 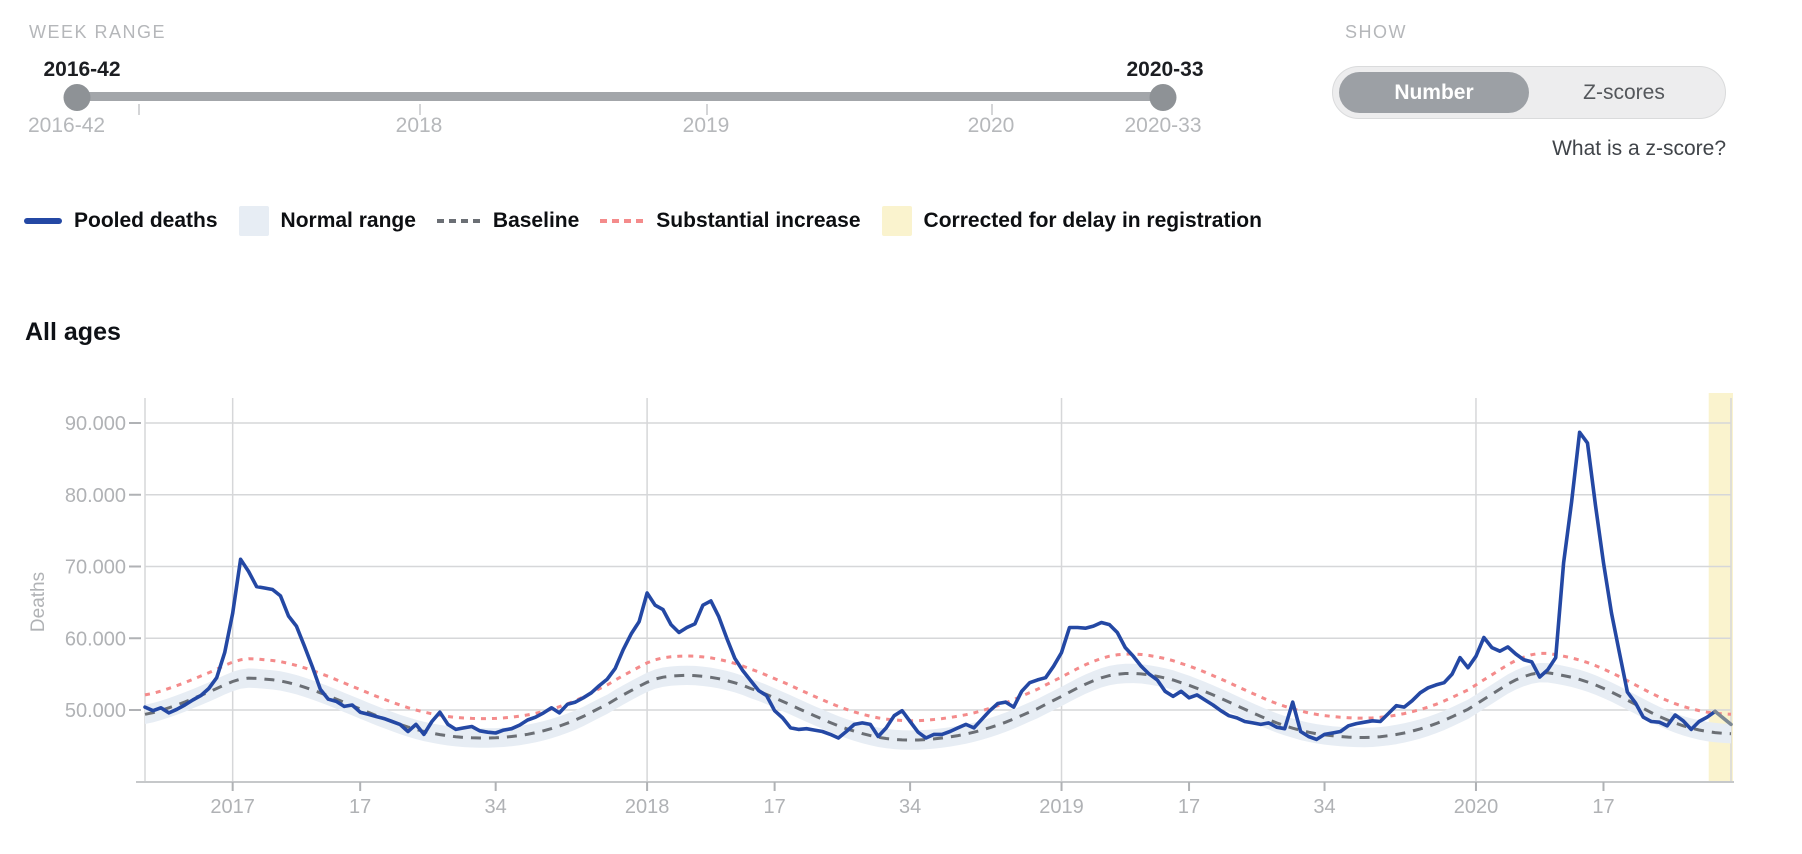 I want to click on slider-axis-label: 2018, so click(x=419, y=125).